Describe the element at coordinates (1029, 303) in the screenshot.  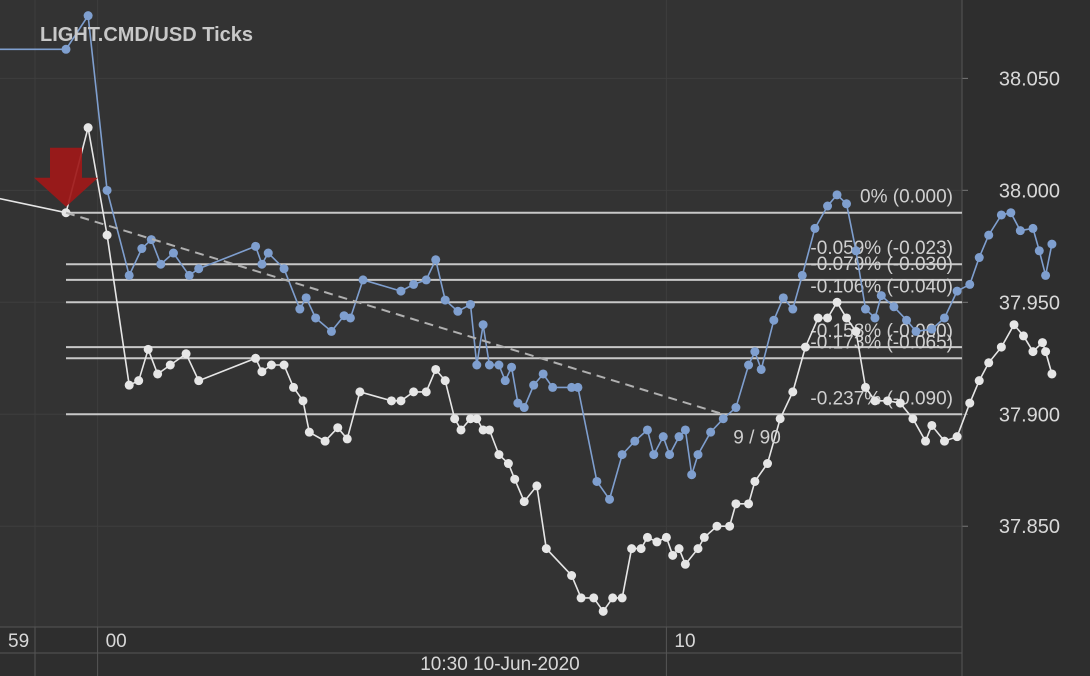
I see `price-tick-label: 37.950` at that location.